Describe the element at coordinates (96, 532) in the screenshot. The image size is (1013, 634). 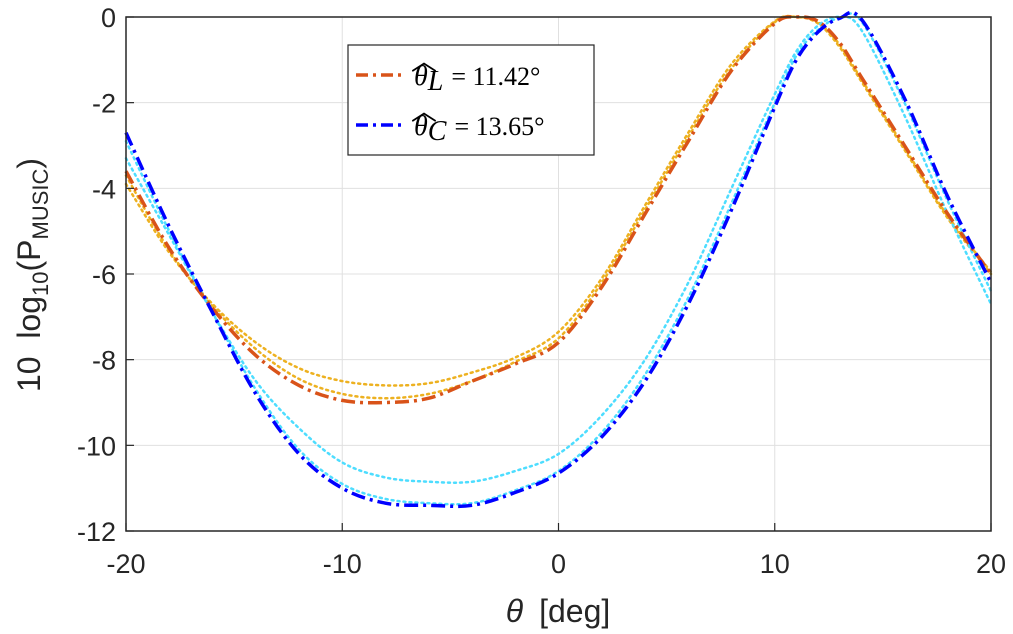
I see `y-tick-label: -12` at that location.